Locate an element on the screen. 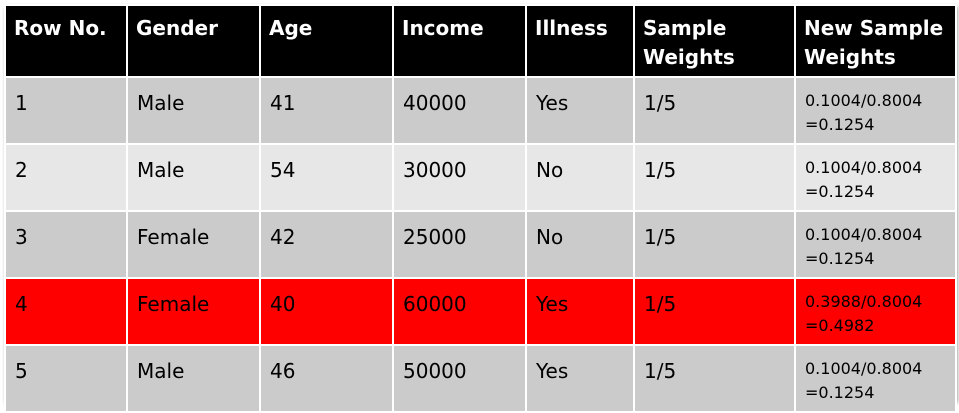  header-illness: Illness is located at coordinates (580, 41).